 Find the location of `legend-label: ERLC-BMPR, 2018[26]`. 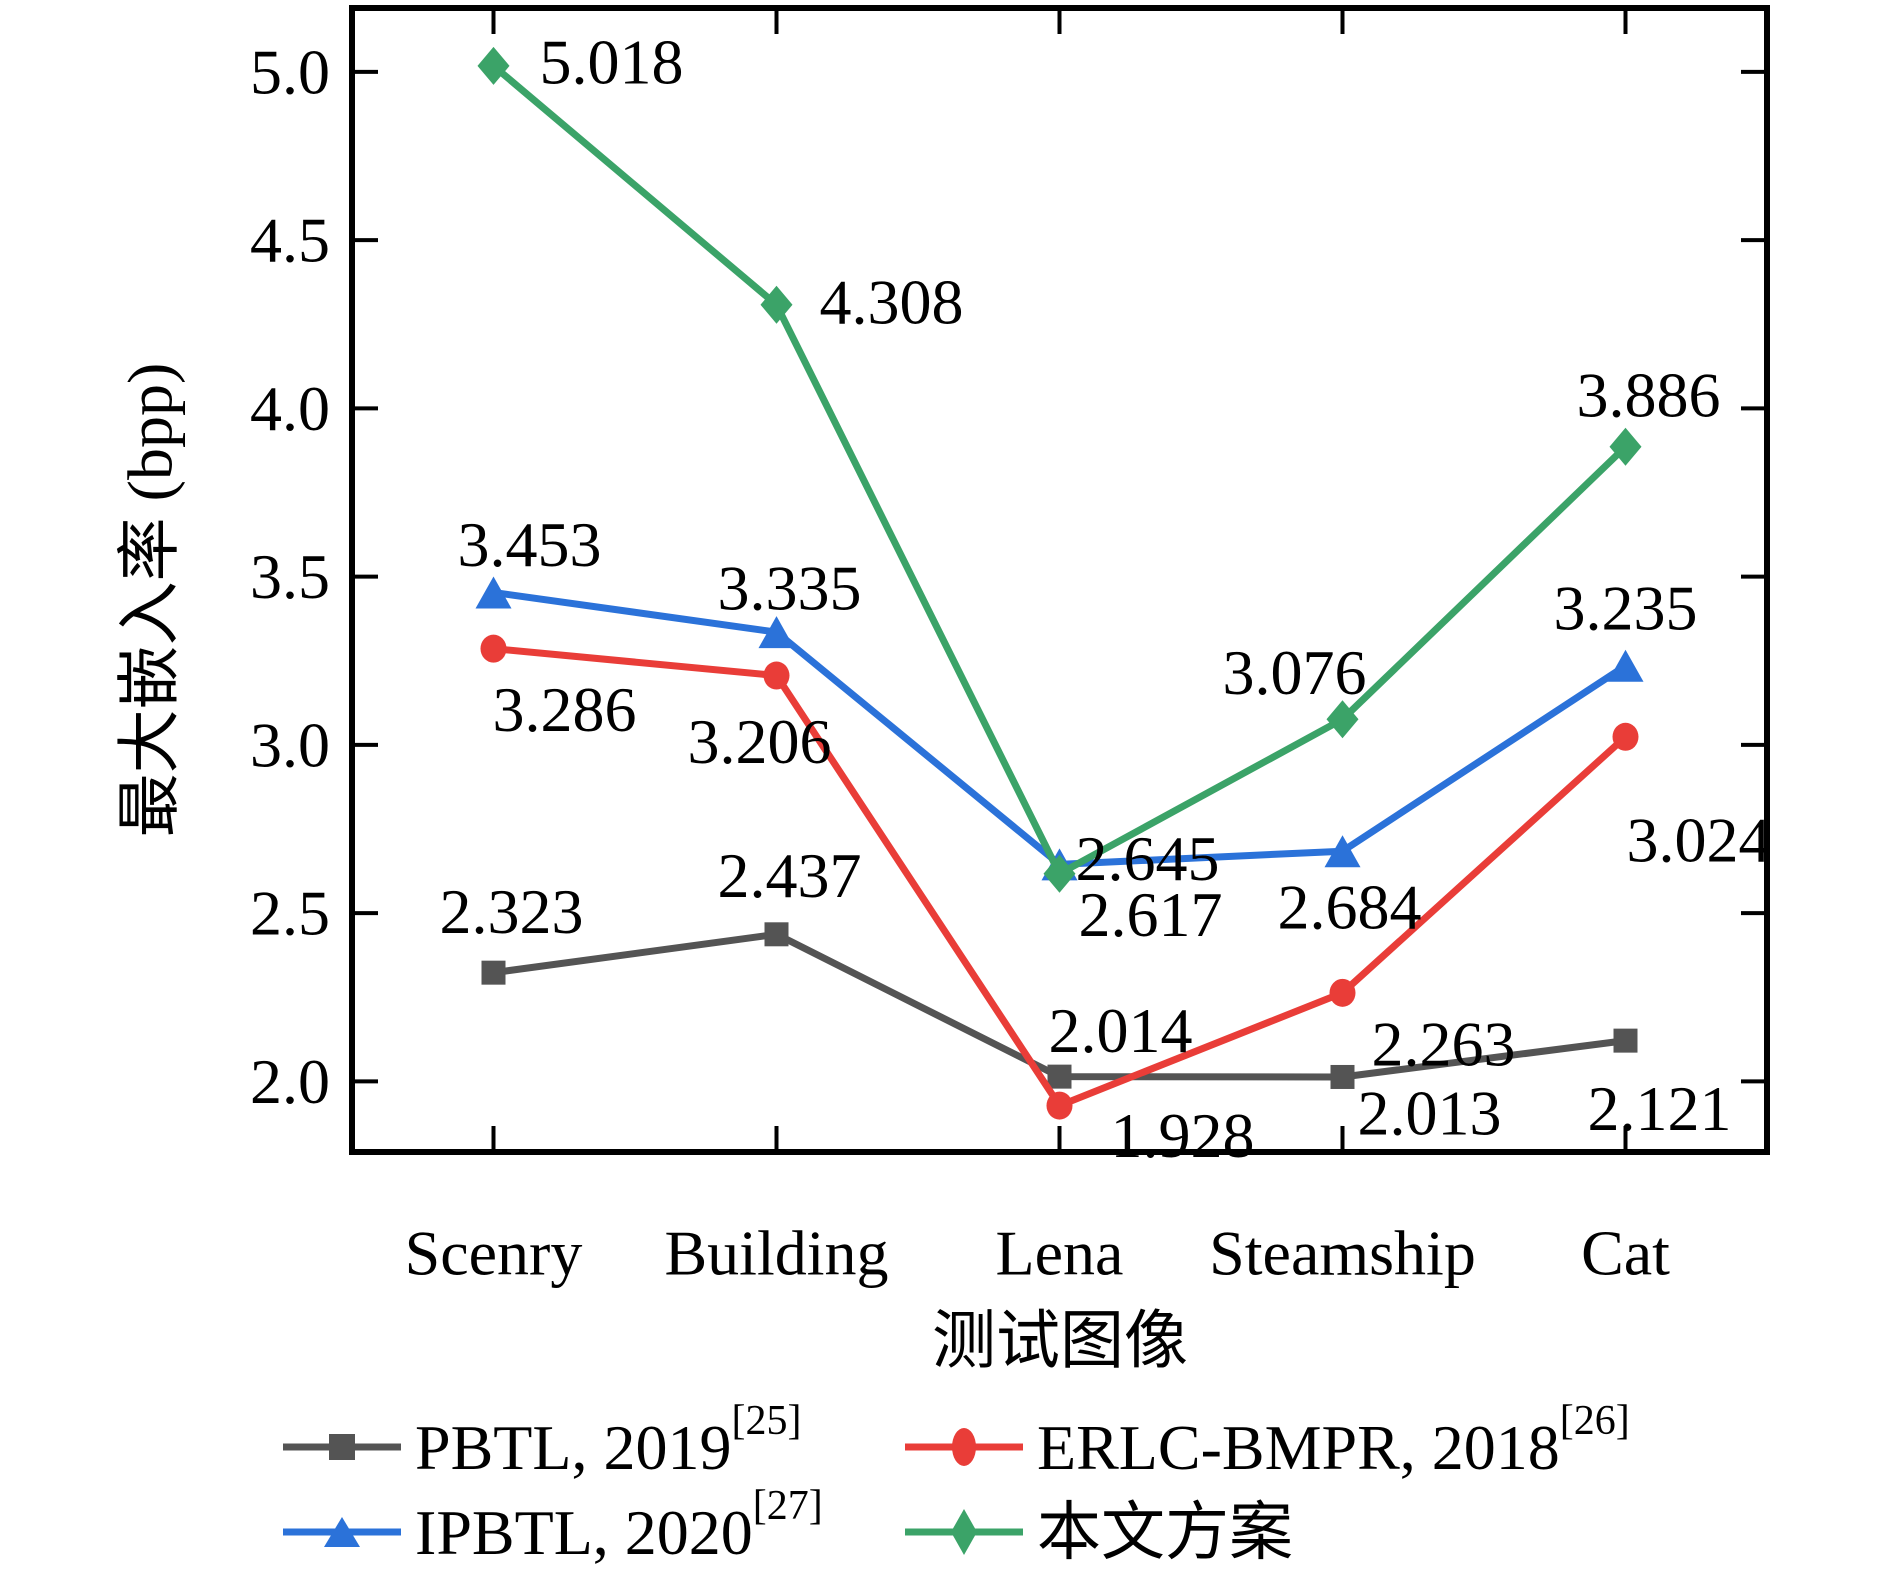

legend-label: ERLC-BMPR, 2018[26] is located at coordinates (1333, 1440).